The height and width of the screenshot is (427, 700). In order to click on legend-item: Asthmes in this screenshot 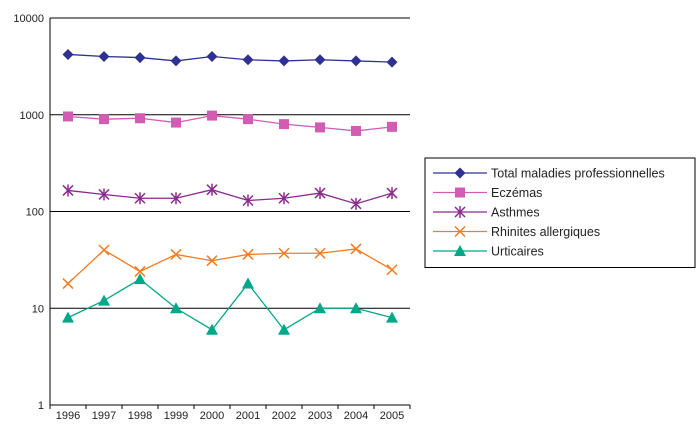, I will do `click(486, 213)`.